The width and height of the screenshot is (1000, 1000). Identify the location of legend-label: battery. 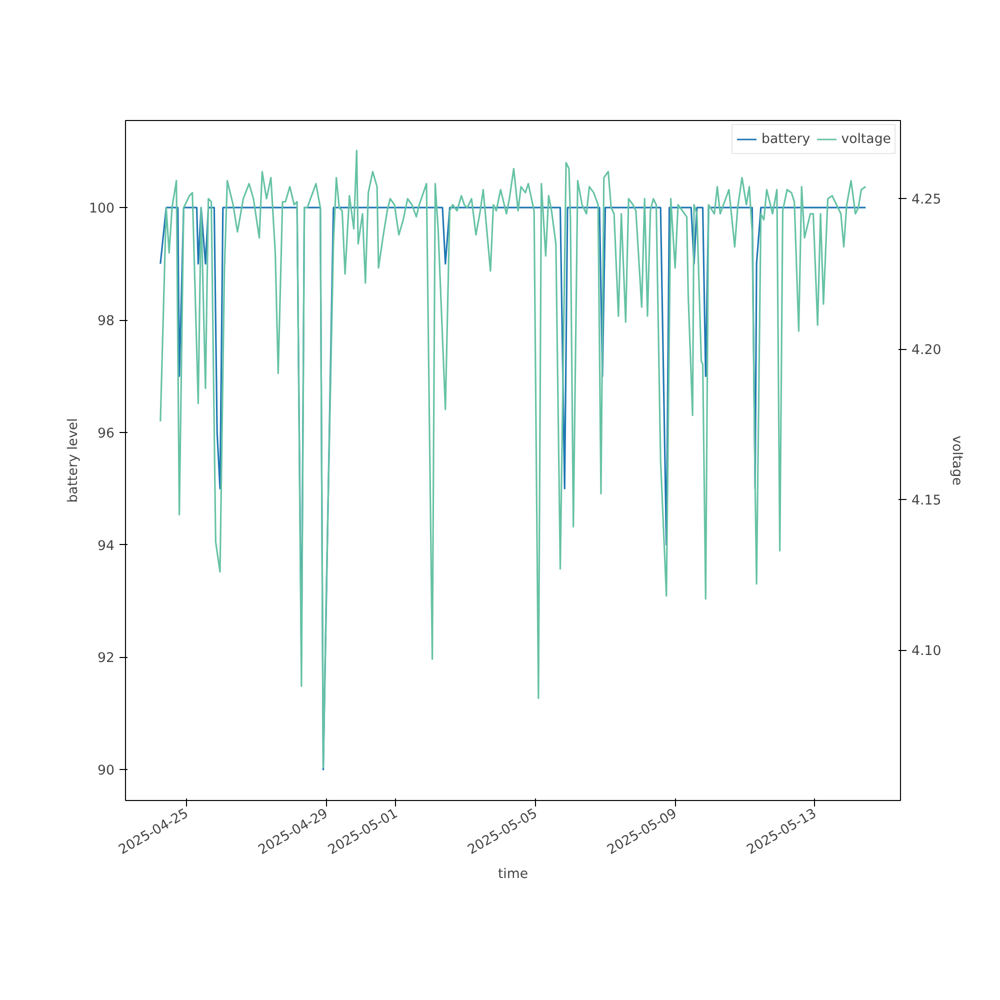
(786, 139).